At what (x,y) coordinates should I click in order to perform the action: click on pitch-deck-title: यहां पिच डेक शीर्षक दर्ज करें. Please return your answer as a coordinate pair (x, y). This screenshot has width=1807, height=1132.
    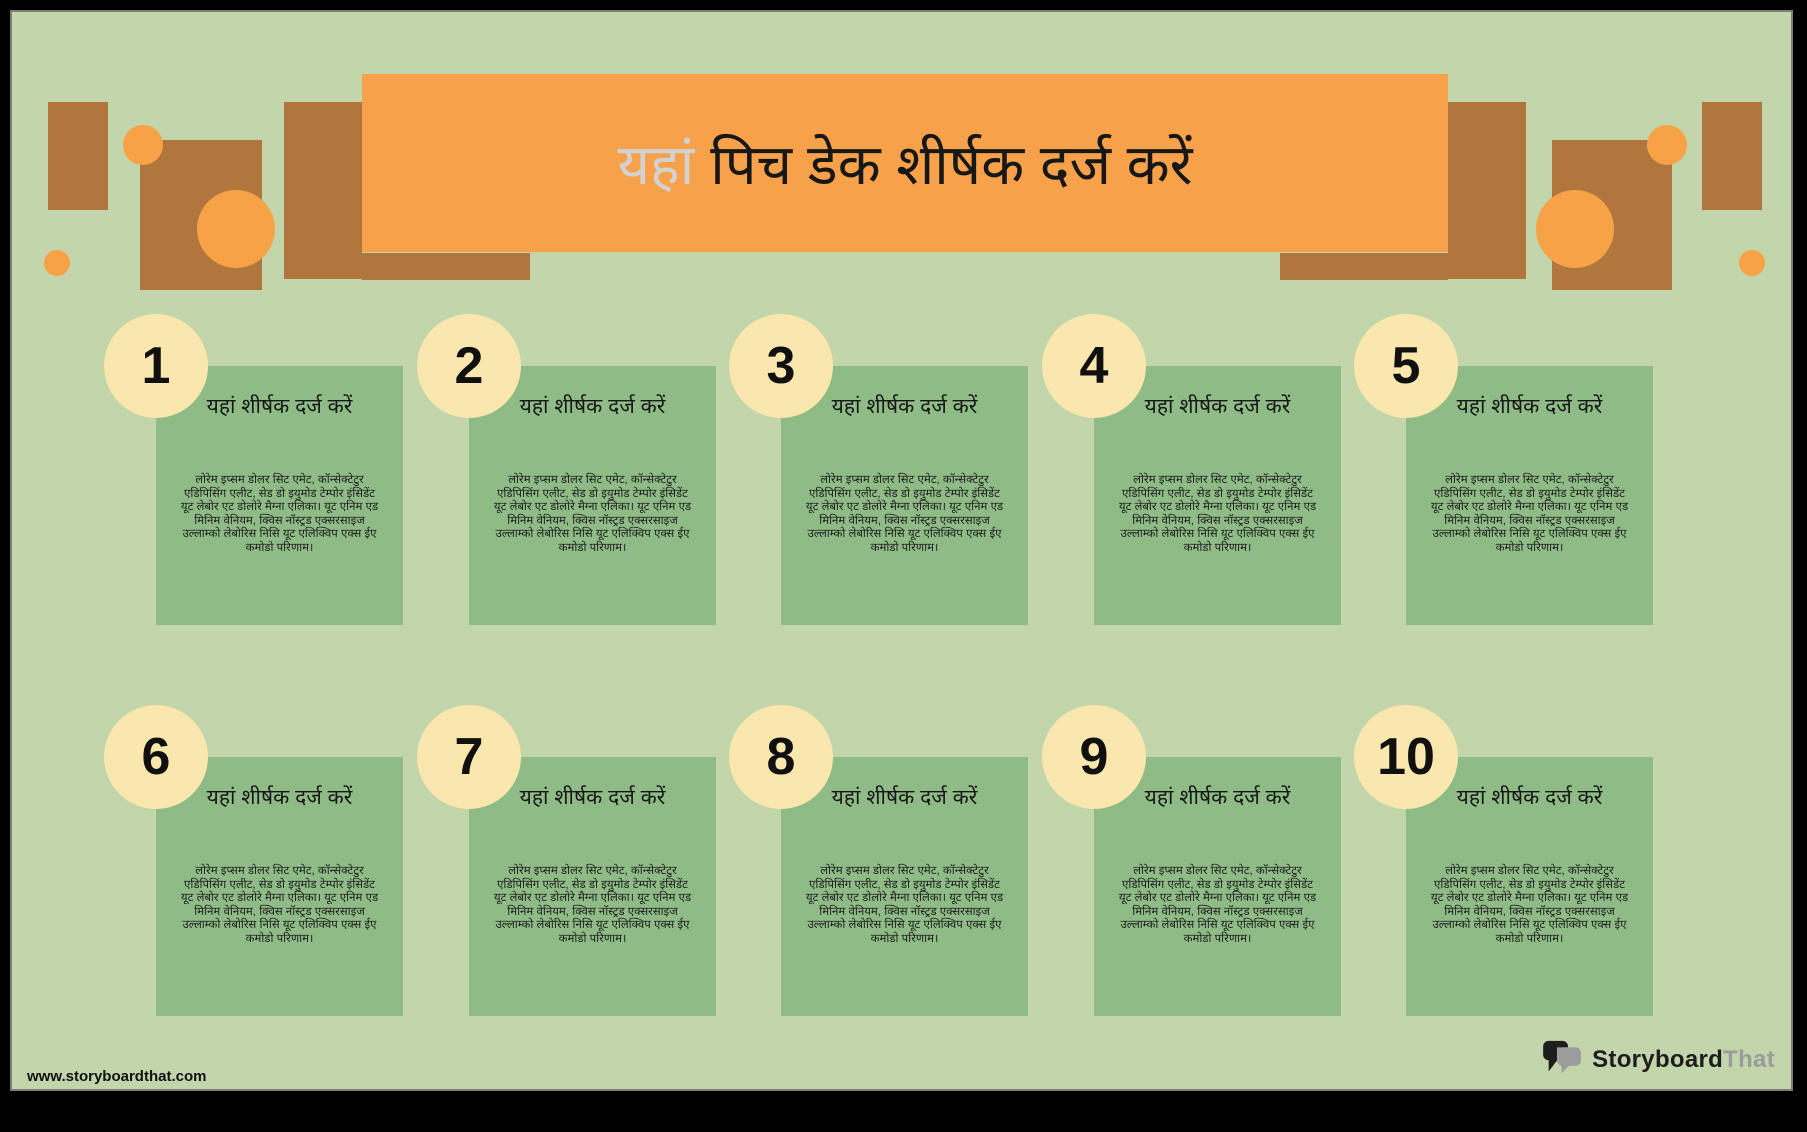
    Looking at the image, I should click on (905, 163).